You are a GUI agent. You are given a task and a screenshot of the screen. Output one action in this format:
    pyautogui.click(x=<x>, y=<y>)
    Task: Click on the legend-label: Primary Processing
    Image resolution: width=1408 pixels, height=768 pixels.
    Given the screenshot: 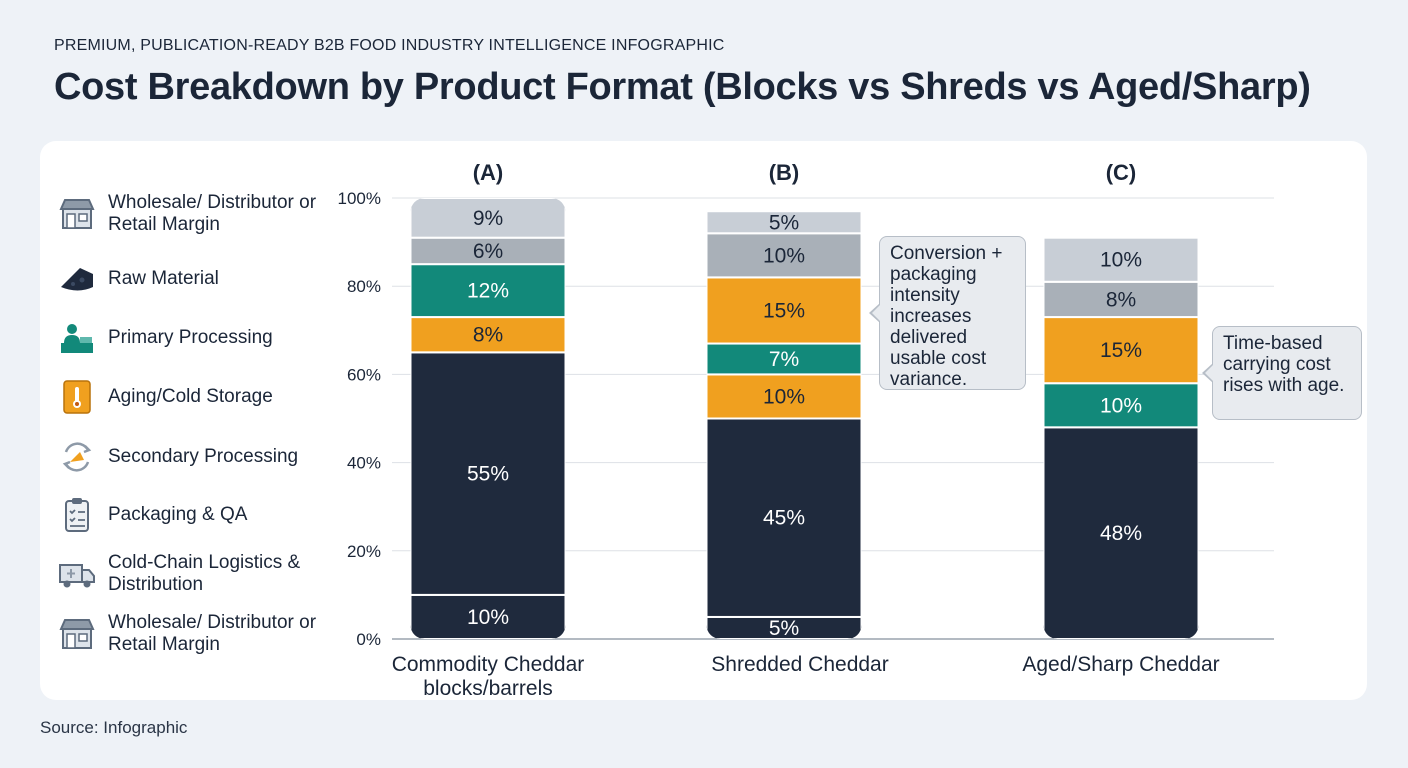 What is the action you would take?
    pyautogui.click(x=190, y=337)
    